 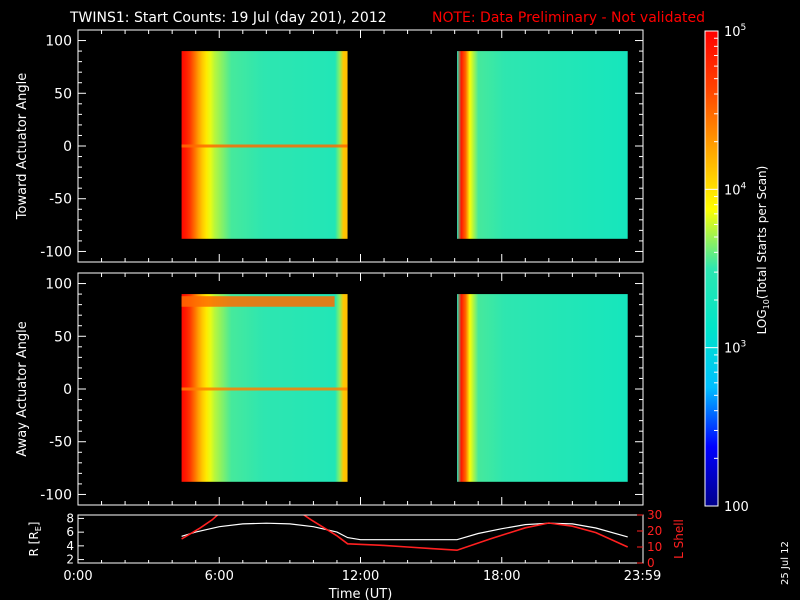 What do you see at coordinates (70, 560) in the screenshot?
I see `y-tick-label: 2` at bounding box center [70, 560].